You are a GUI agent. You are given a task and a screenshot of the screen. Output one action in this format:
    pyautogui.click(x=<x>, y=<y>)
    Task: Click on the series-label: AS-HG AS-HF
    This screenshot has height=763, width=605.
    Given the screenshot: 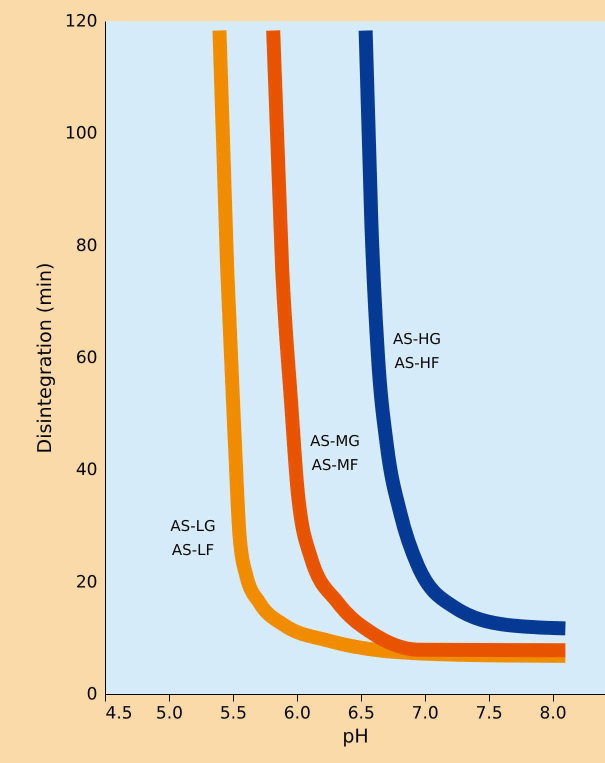 What is the action you would take?
    pyautogui.click(x=417, y=351)
    